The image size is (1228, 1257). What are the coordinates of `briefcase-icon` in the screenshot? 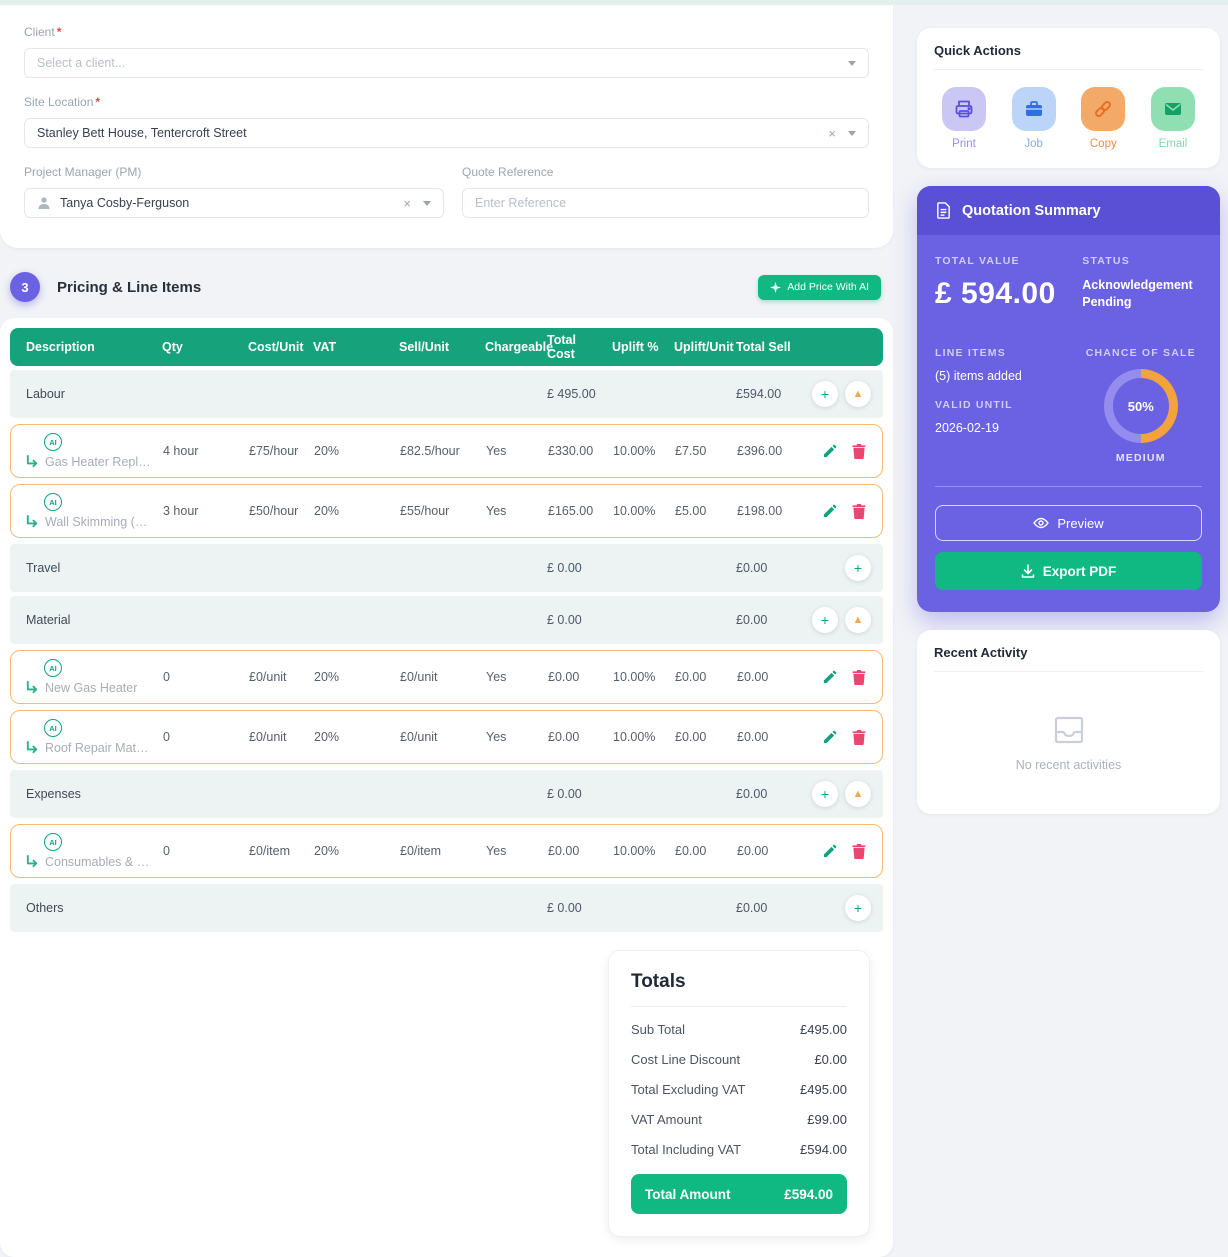 It's located at (1033, 108).